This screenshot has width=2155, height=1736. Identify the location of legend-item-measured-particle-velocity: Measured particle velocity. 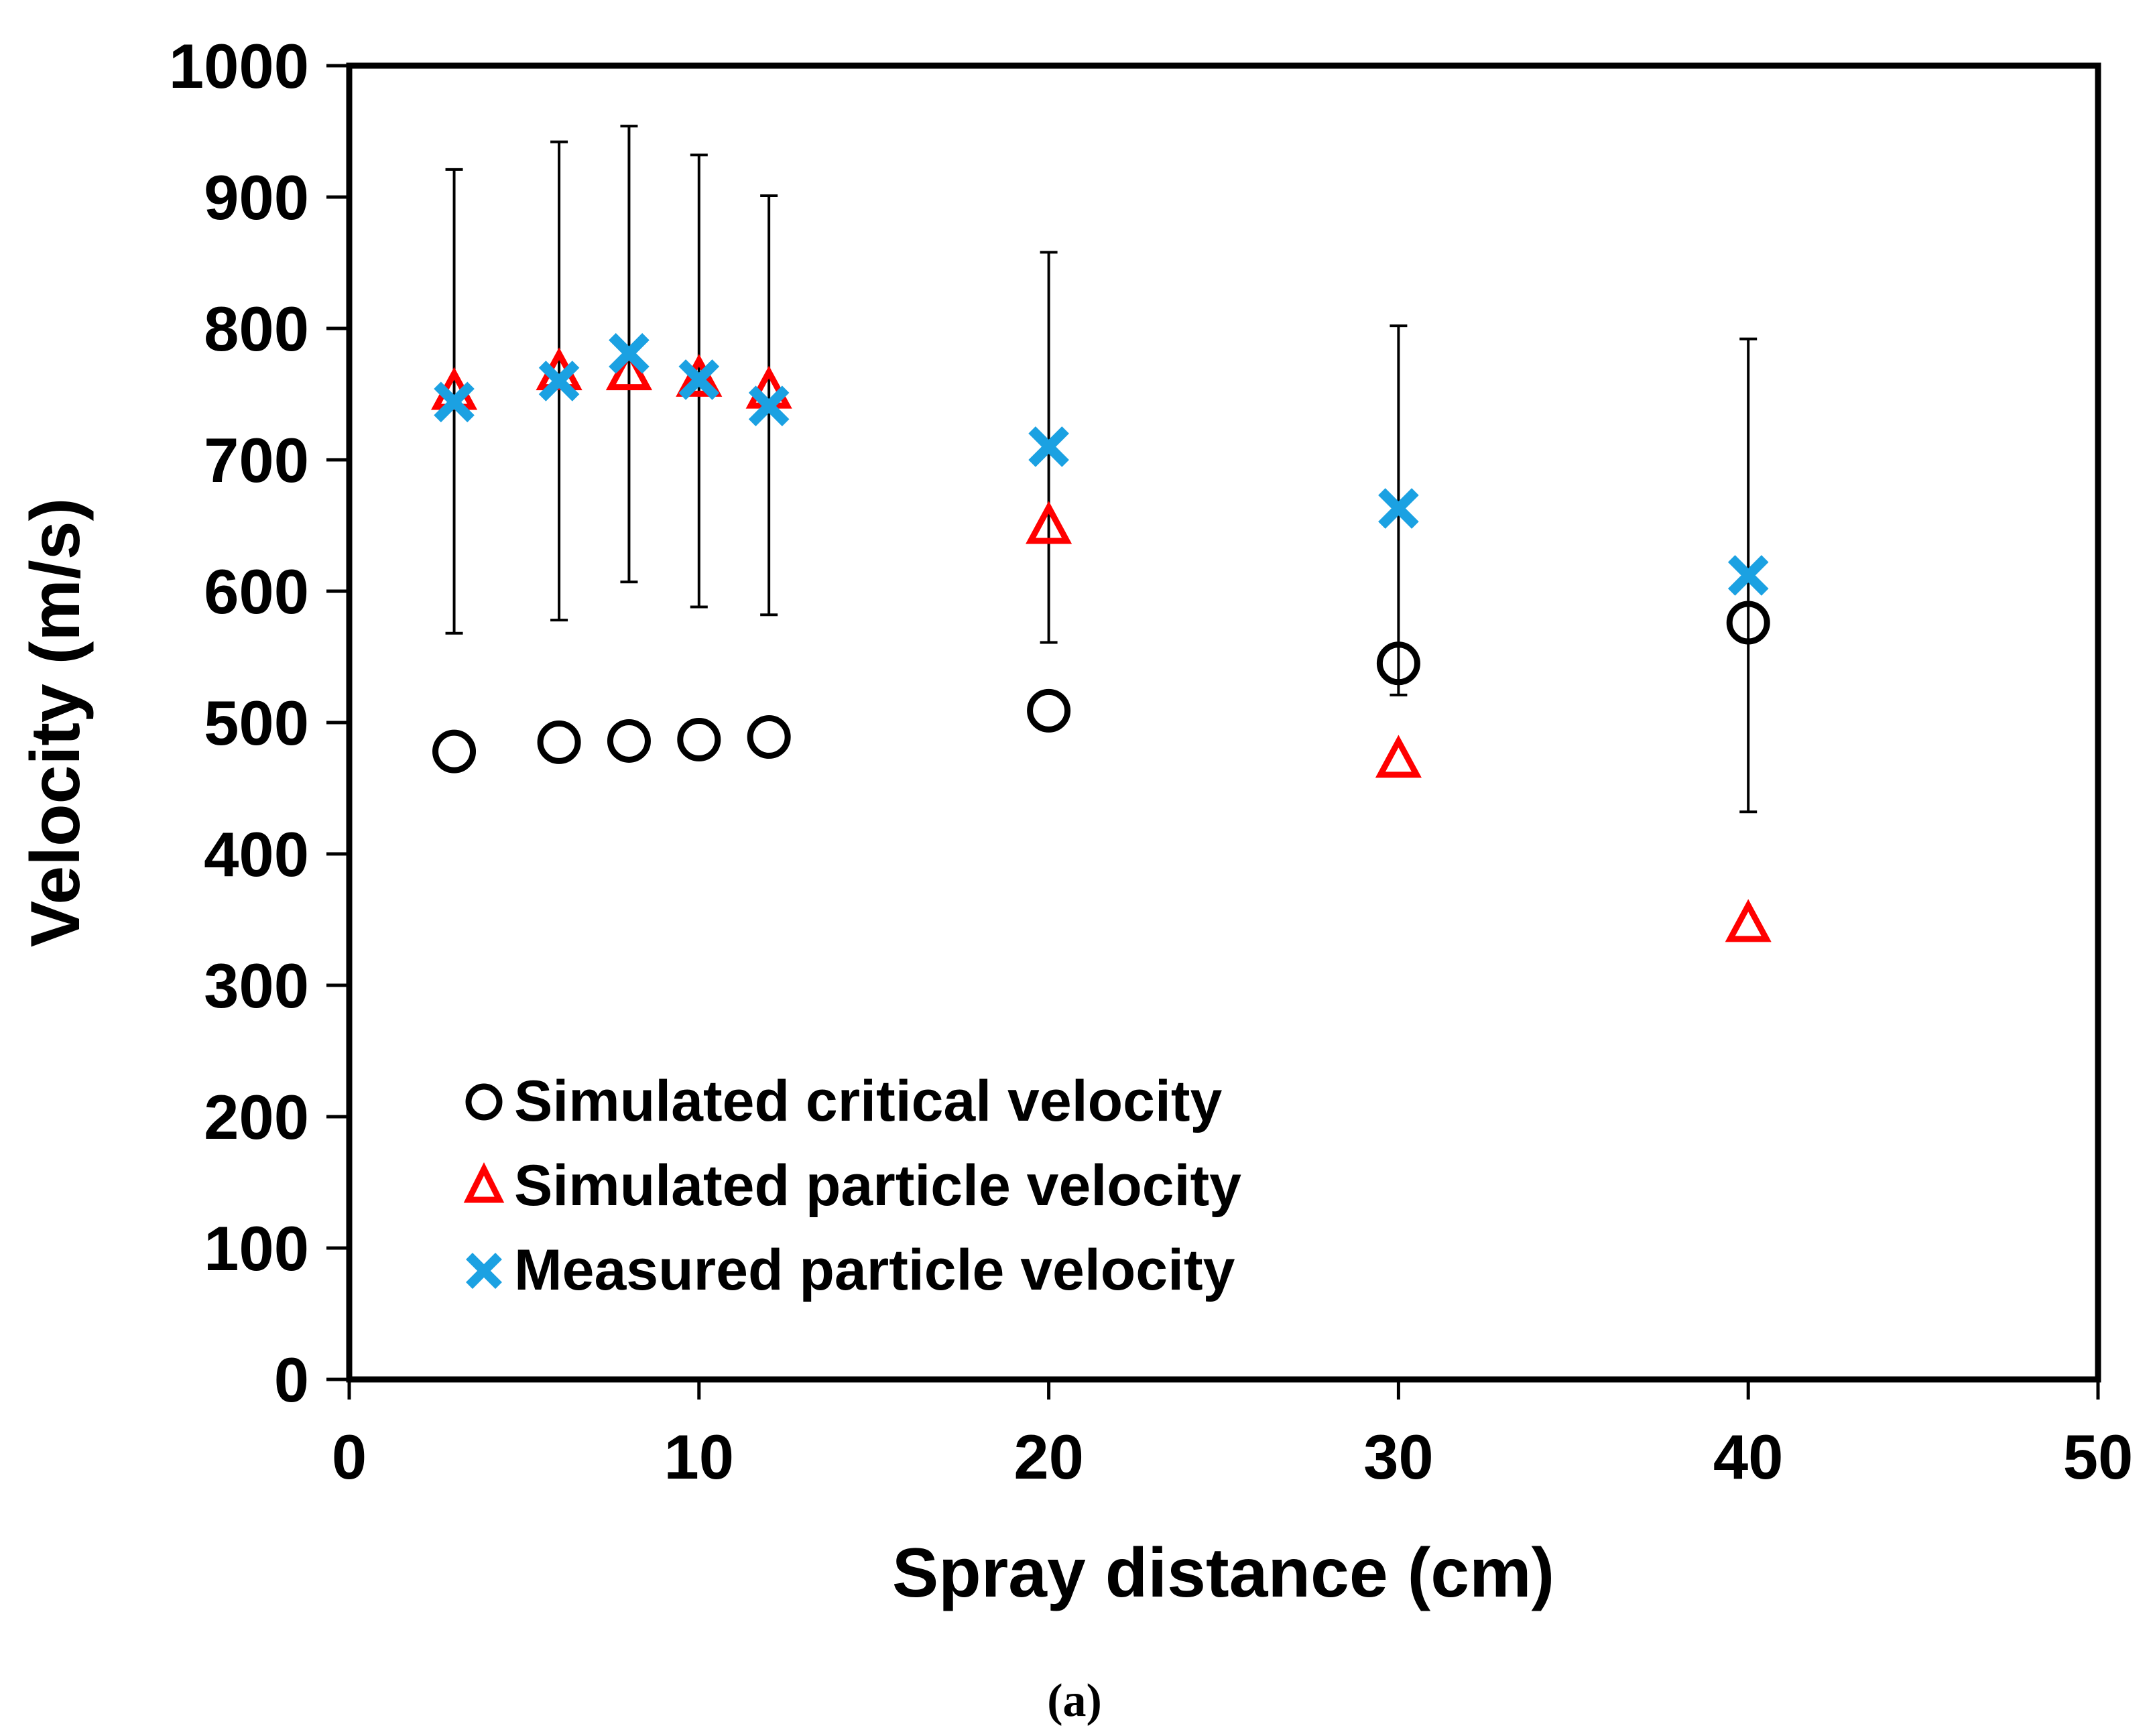
(850, 1270).